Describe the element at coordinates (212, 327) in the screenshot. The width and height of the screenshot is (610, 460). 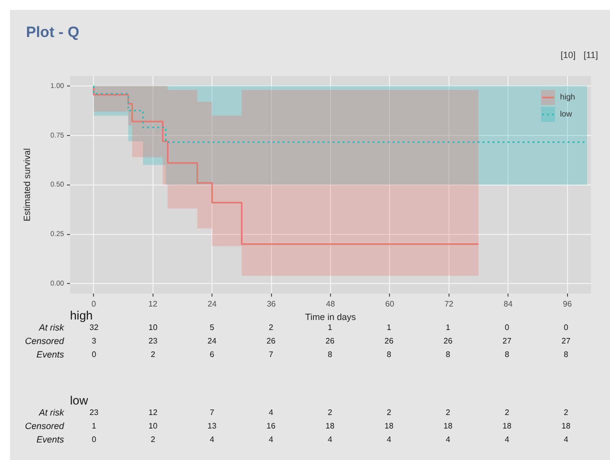
I see `text: 5` at that location.